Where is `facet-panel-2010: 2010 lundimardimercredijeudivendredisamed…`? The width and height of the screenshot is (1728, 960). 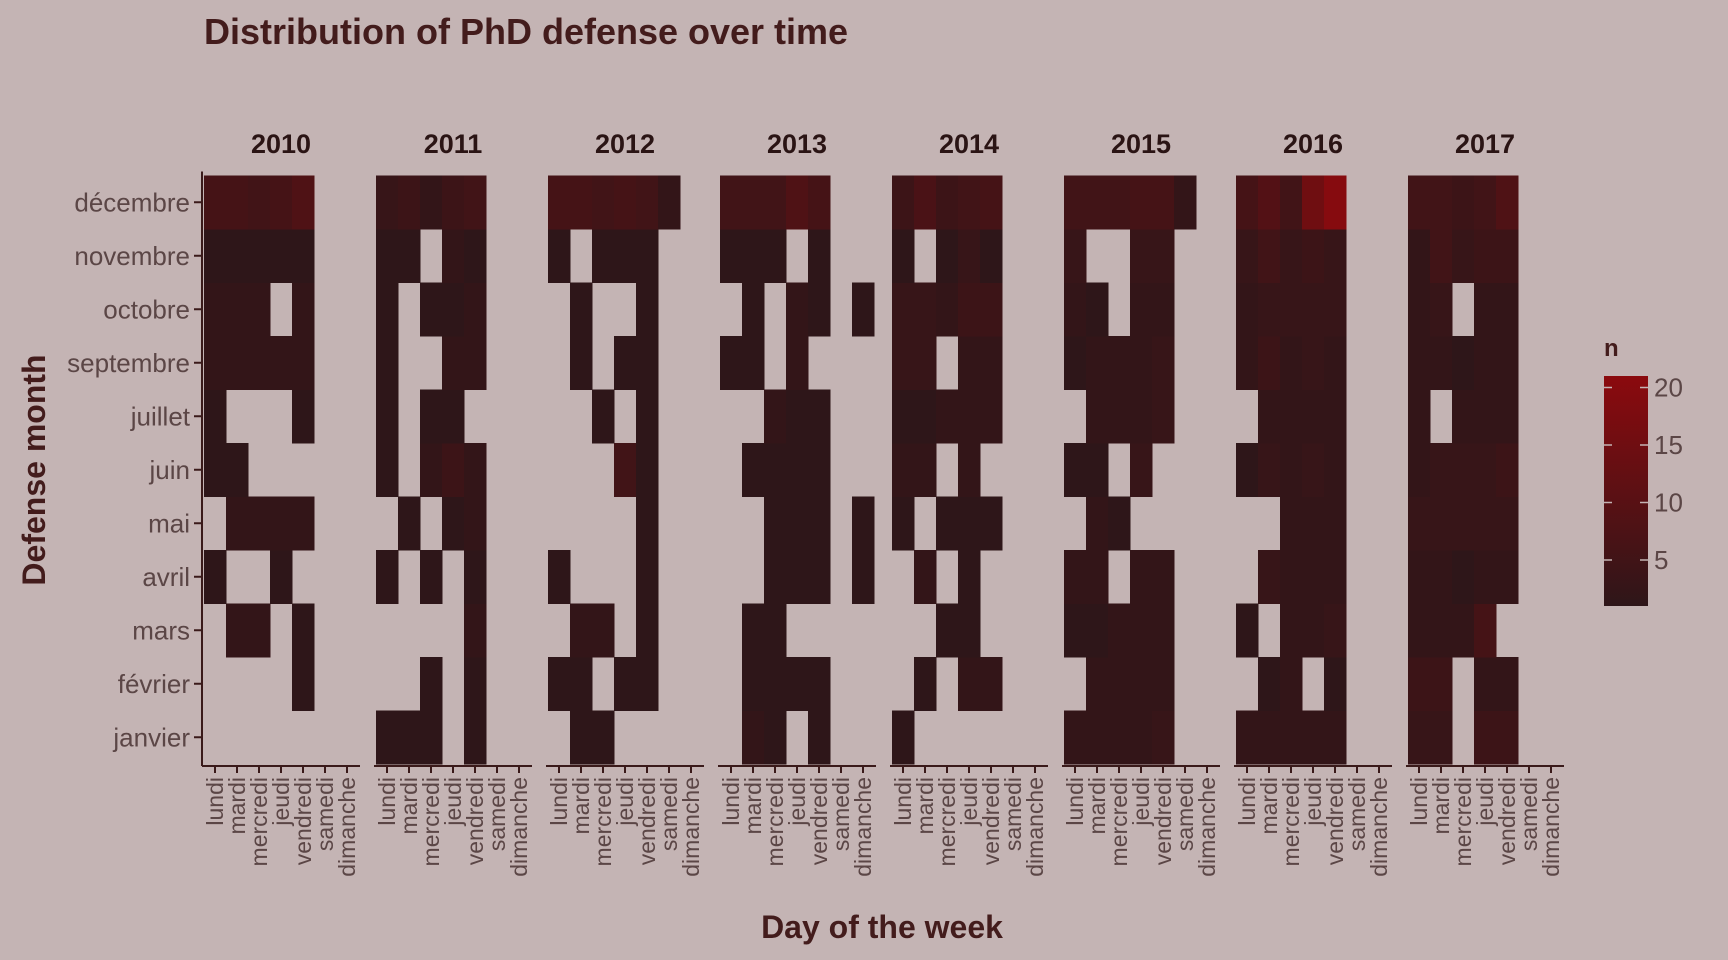
facet-panel-2010: 2010 lundimardimercredijeudivendredisamed… is located at coordinates (281, 503).